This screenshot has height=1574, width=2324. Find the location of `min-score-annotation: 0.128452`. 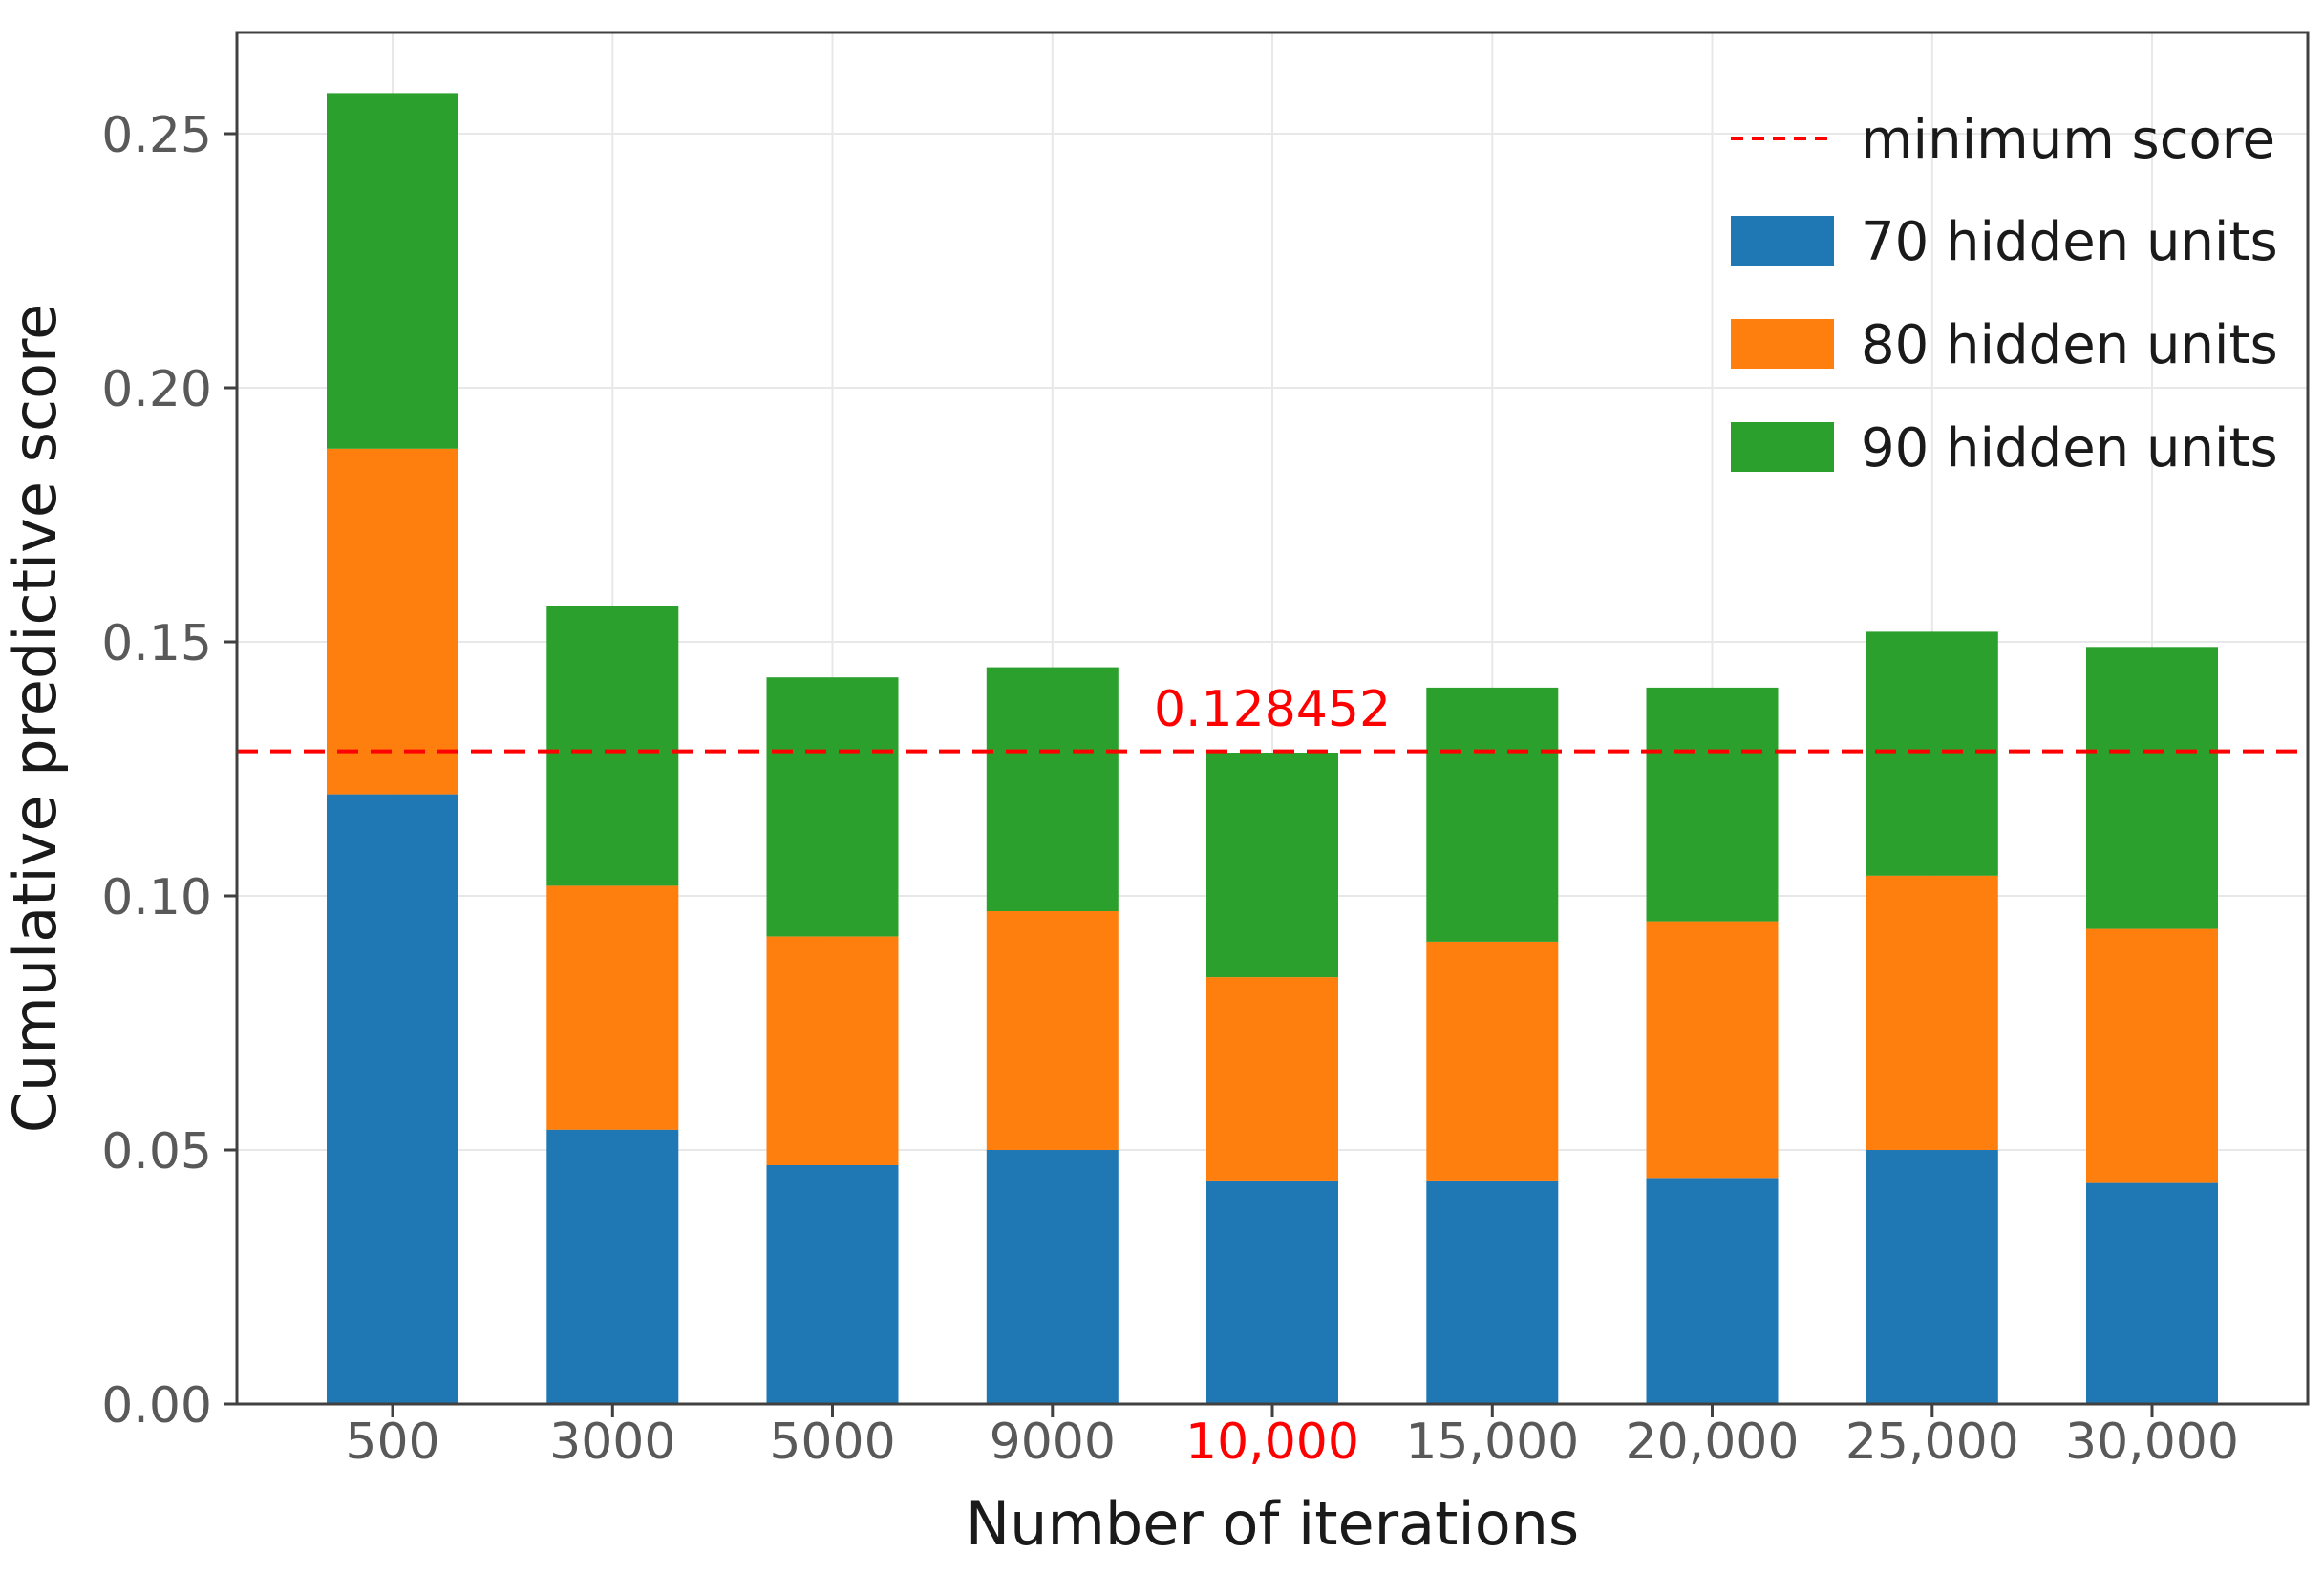

min-score-annotation: 0.128452 is located at coordinates (1272, 710).